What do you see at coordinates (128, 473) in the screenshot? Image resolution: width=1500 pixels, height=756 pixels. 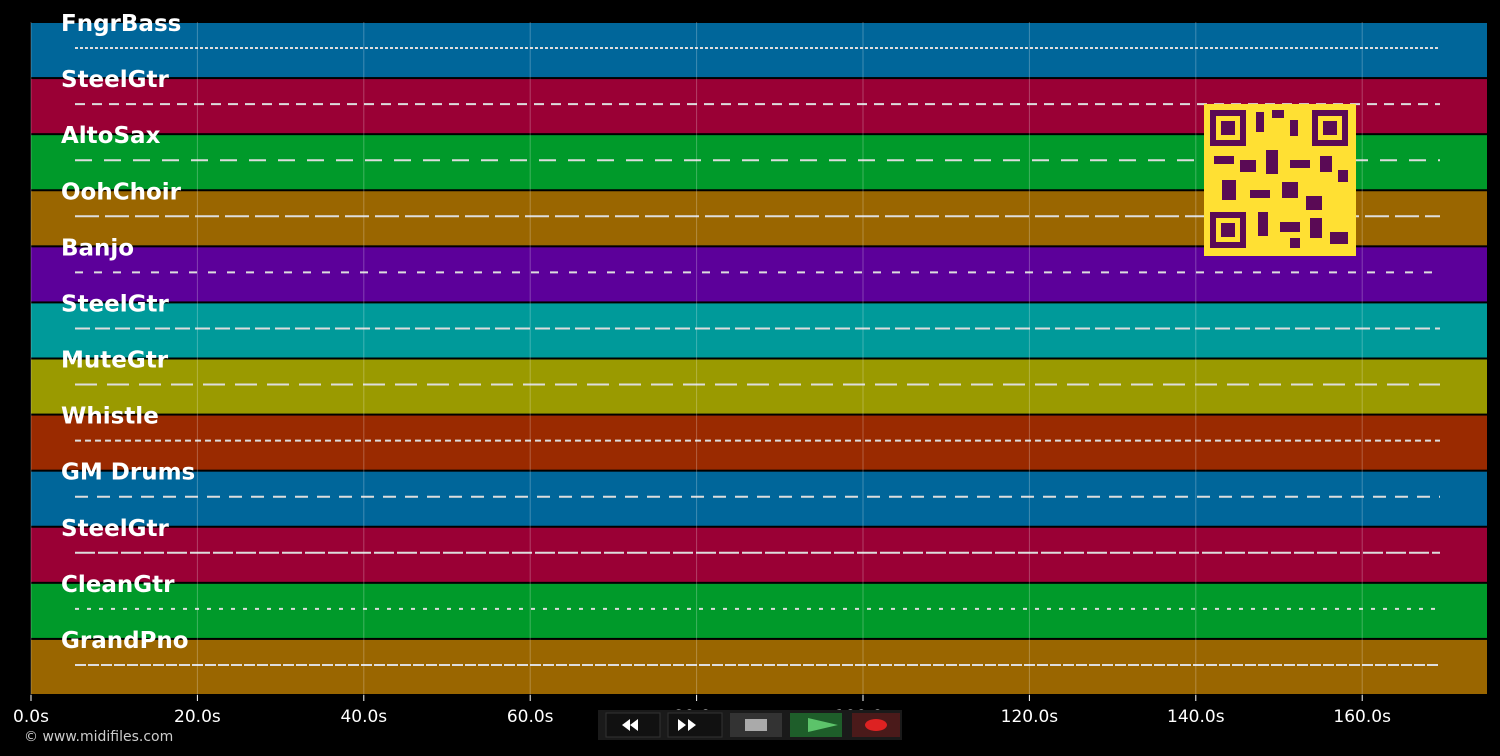 I see `track-name: GM Drums` at bounding box center [128, 473].